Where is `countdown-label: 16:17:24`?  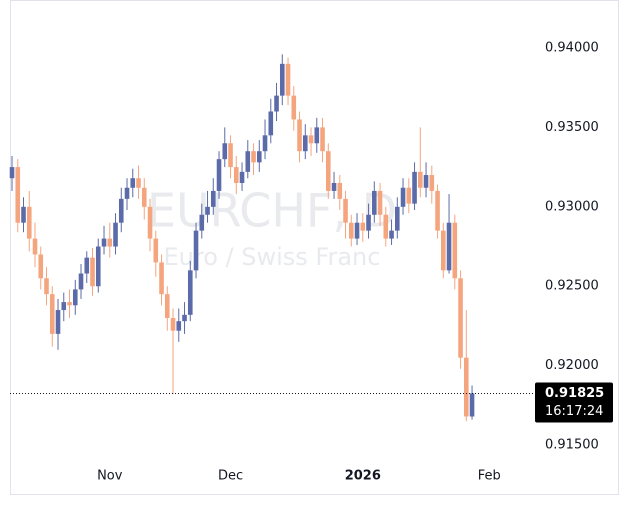
countdown-label: 16:17:24 is located at coordinates (574, 411).